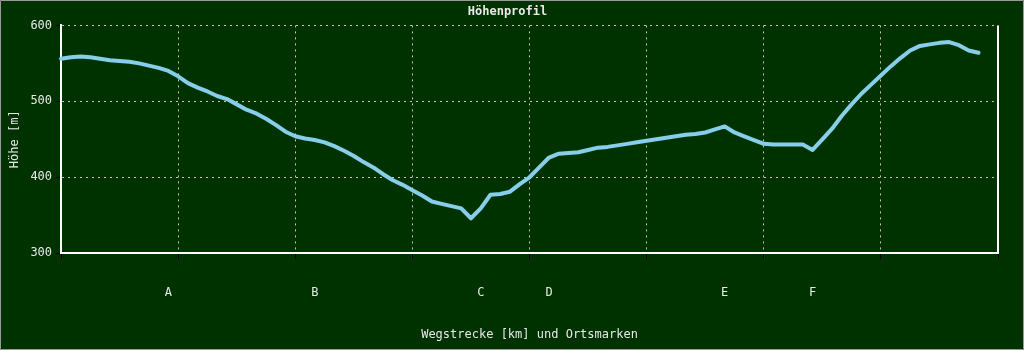 The width and height of the screenshot is (1024, 350). Describe the element at coordinates (41, 176) in the screenshot. I see `y-tick-label: 400` at that location.